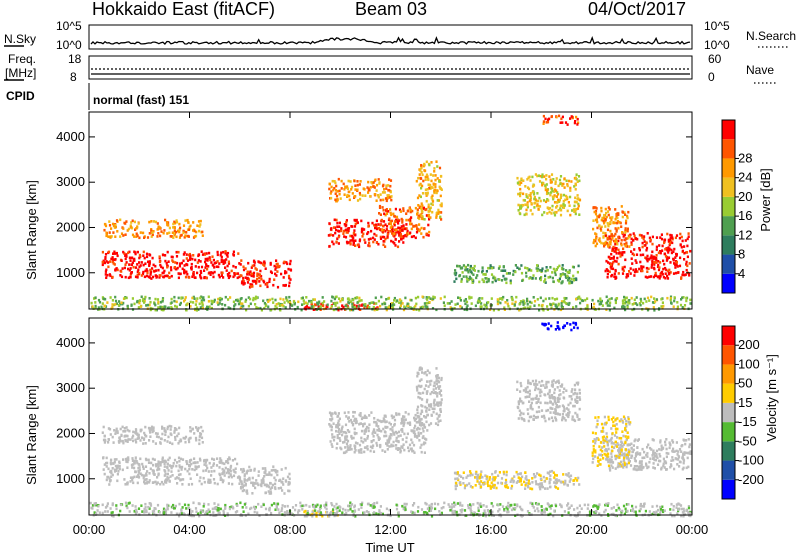 The image size is (800, 554). I want to click on nave-label: Nave, so click(760, 70).